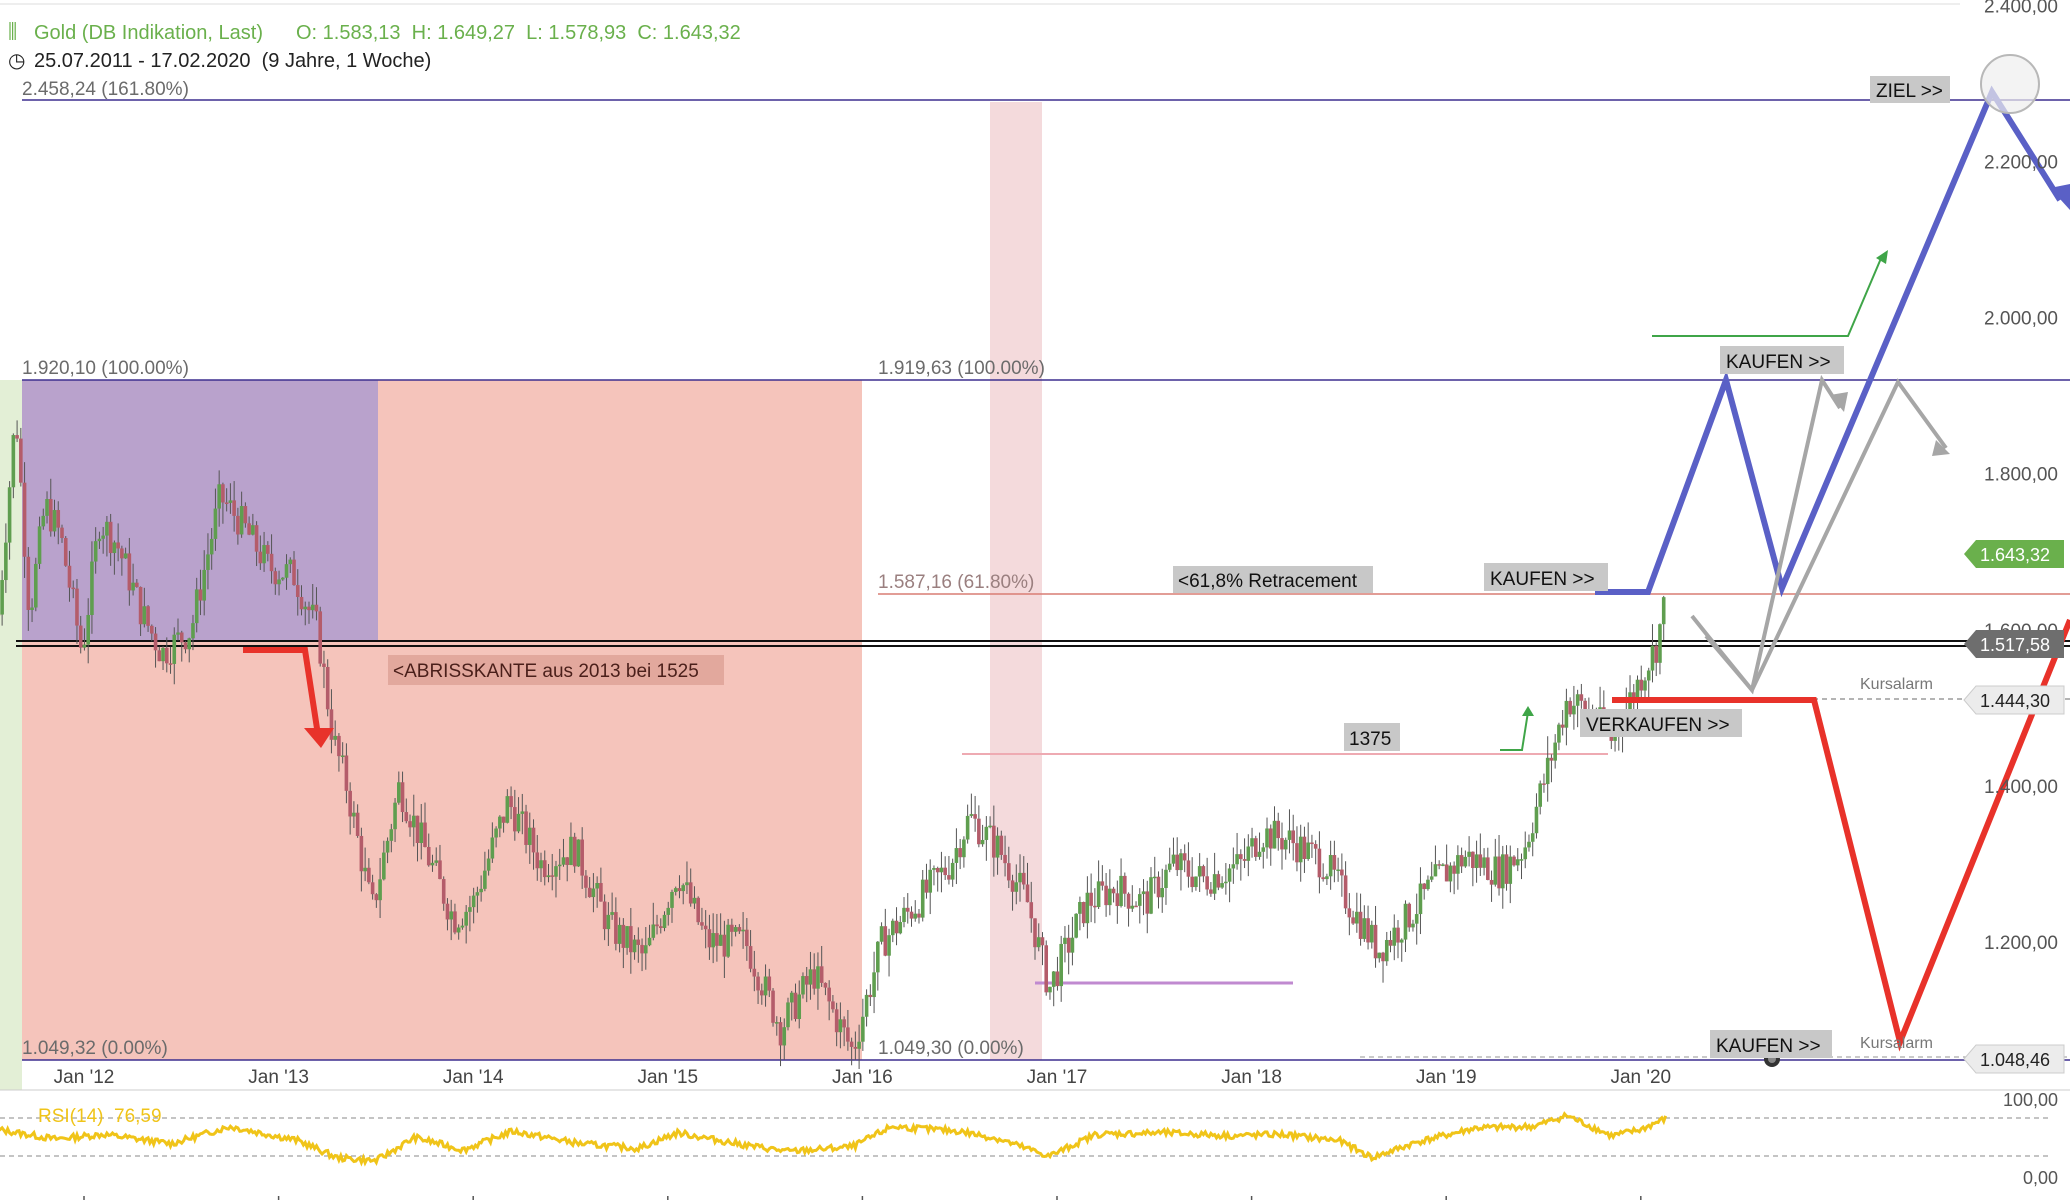 The width and height of the screenshot is (2070, 1200). Describe the element at coordinates (1896, 684) in the screenshot. I see `kursalarm-label-1: Kursalarm` at that location.